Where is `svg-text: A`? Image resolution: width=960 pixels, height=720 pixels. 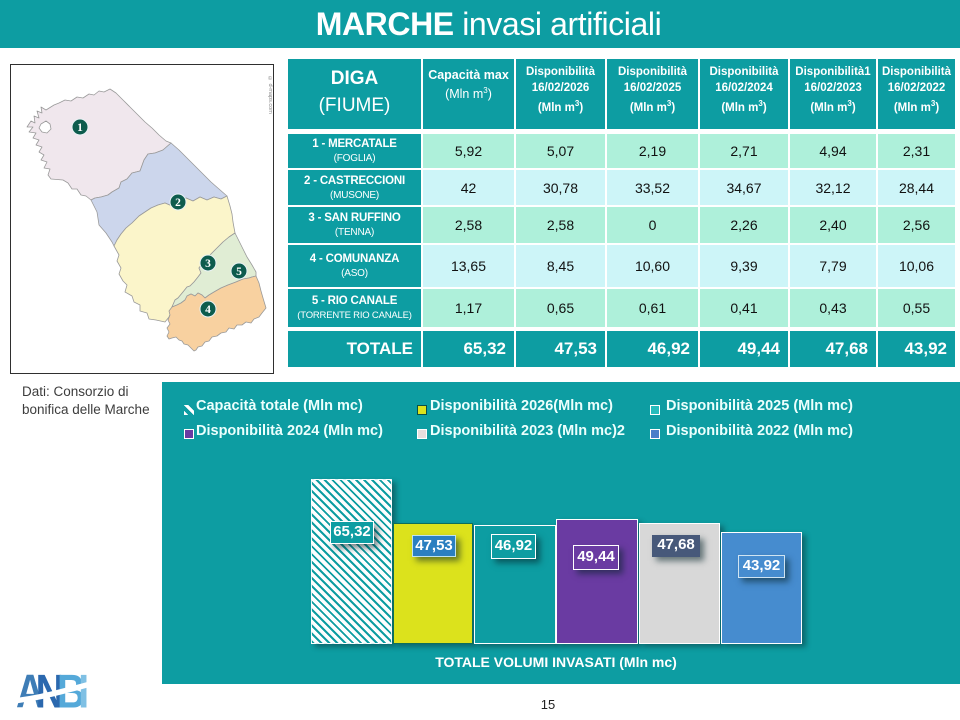
svg-text: A is located at coordinates (30, 692).